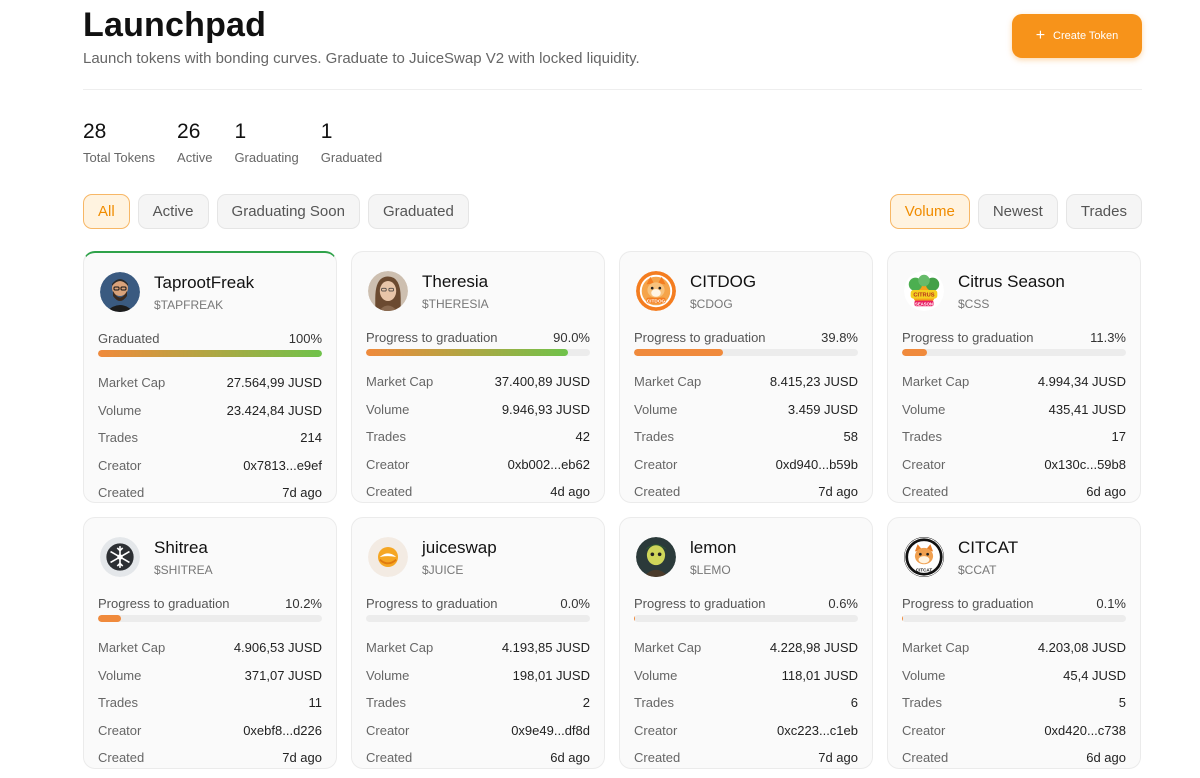 The image size is (1200, 778). What do you see at coordinates (710, 569) in the screenshot?
I see `token-symbol: $LEMO` at bounding box center [710, 569].